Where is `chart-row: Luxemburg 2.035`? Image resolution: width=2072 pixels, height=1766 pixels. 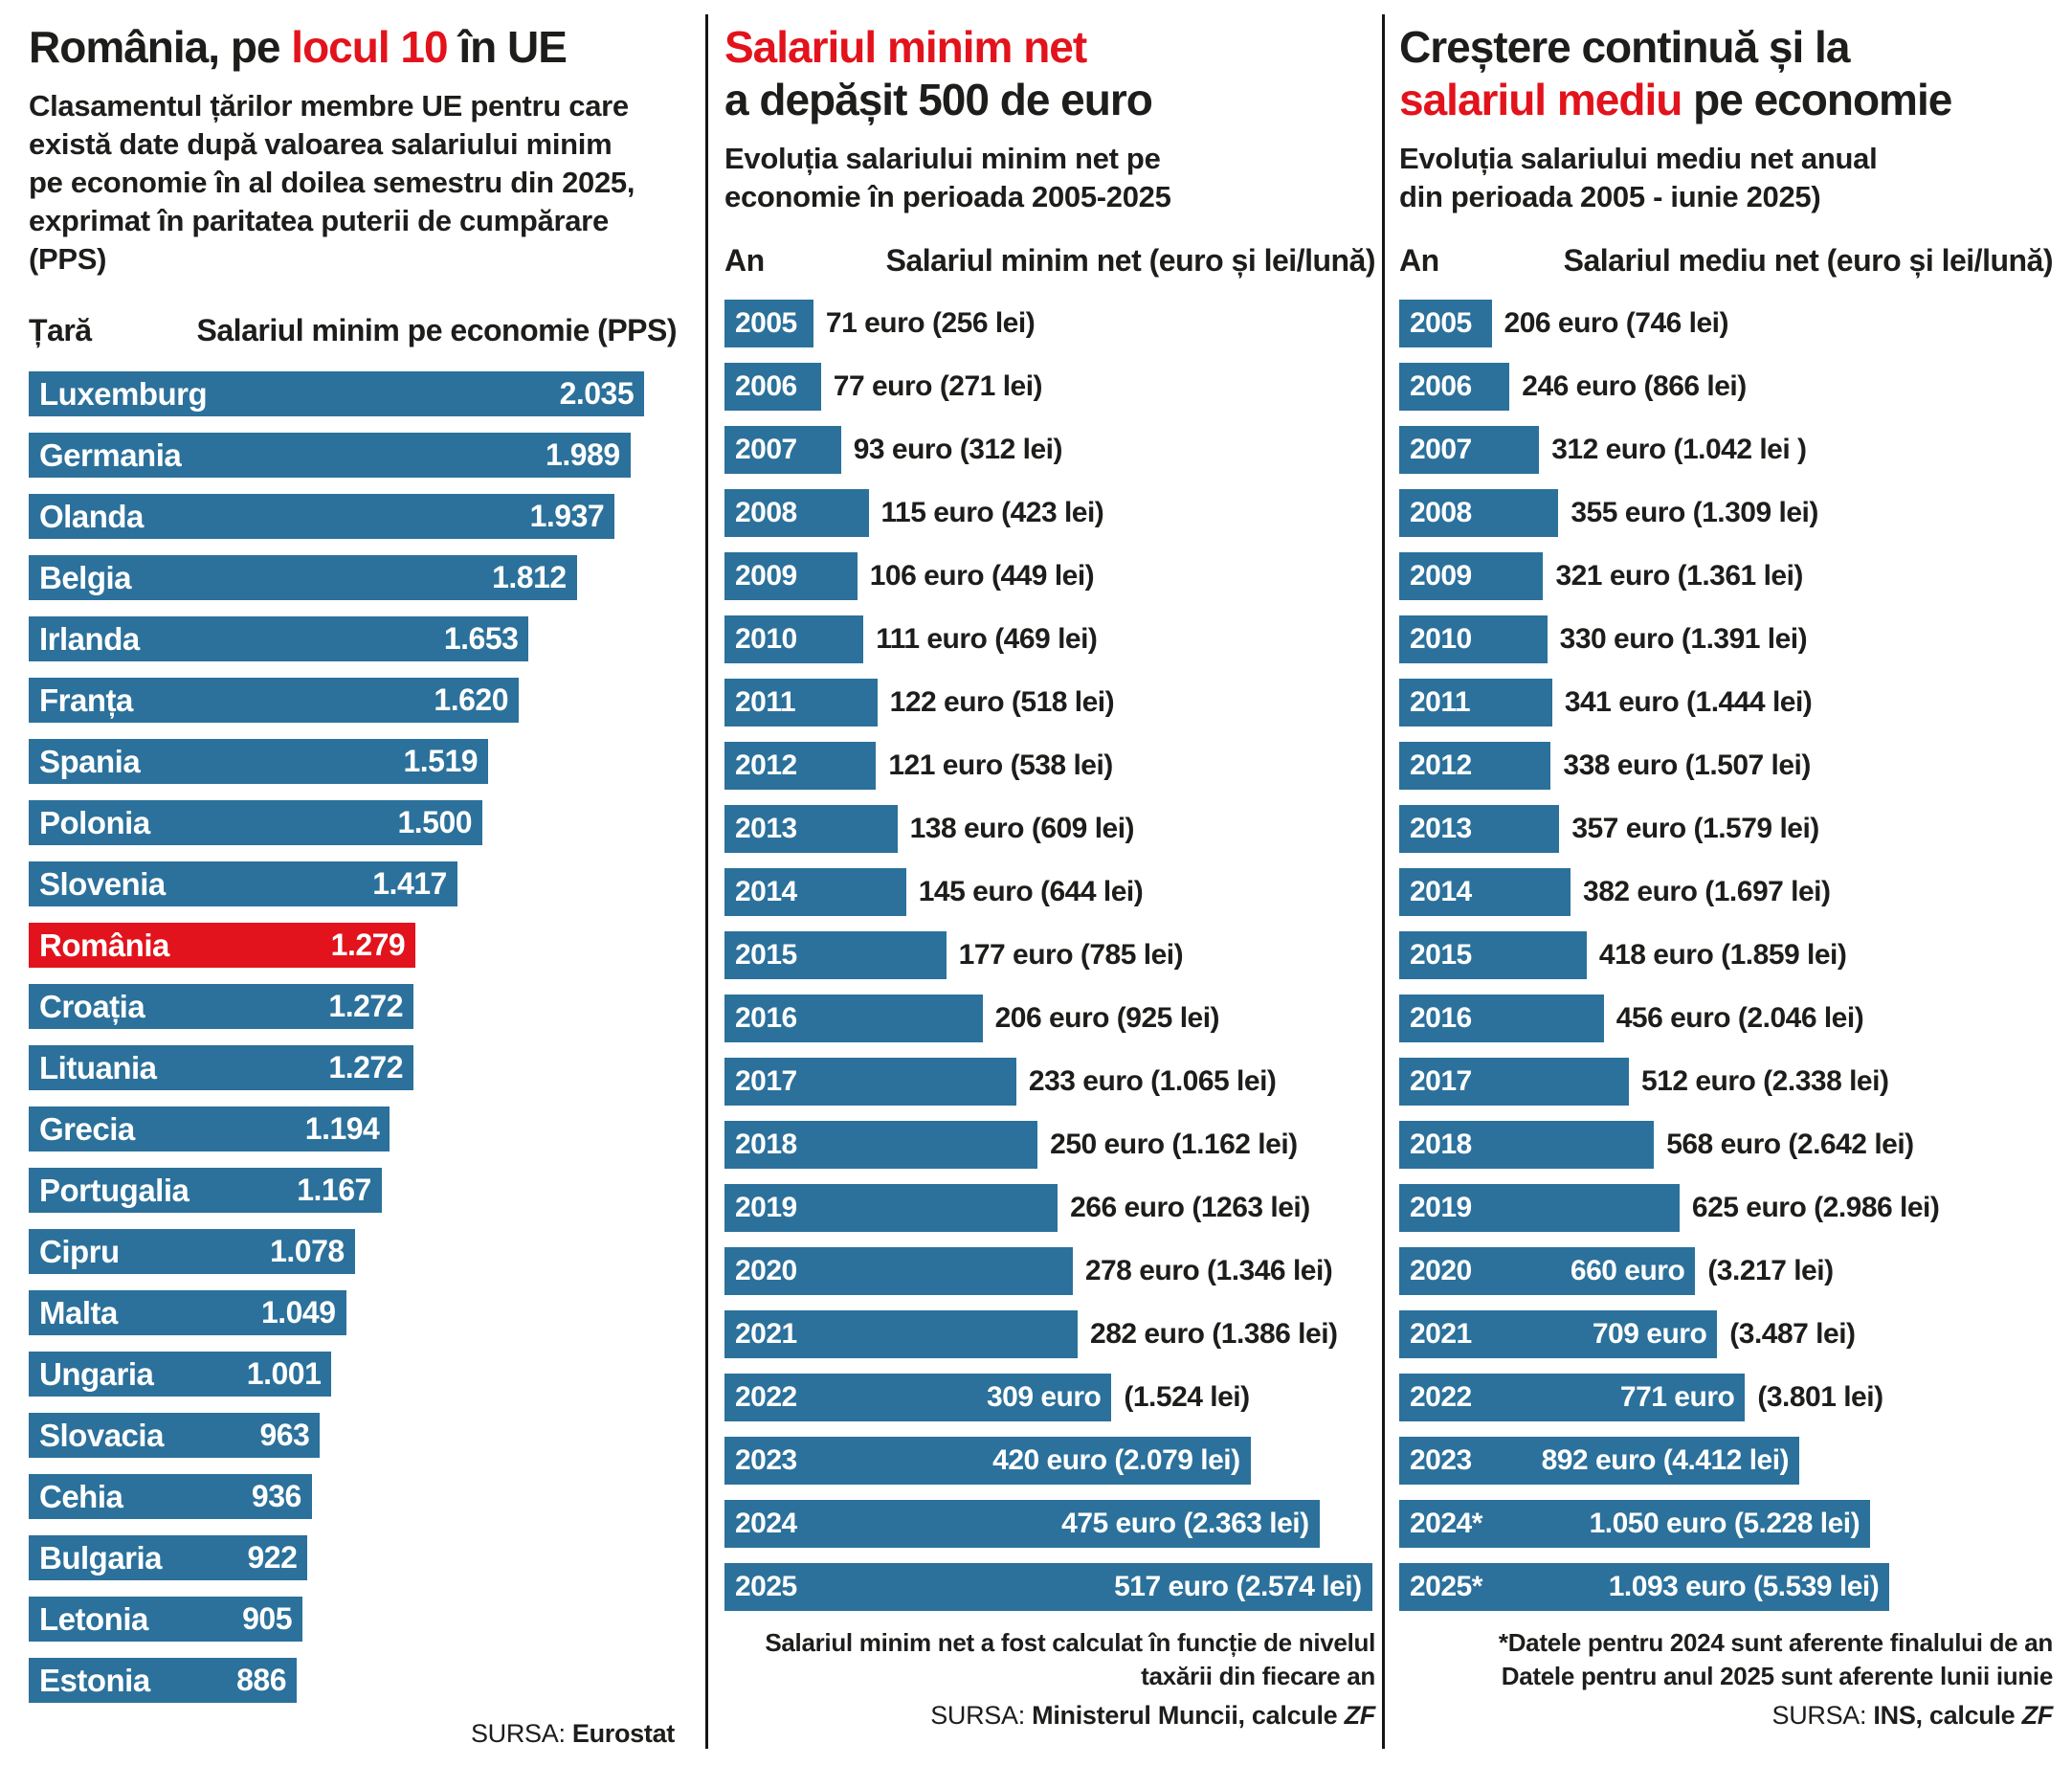
chart-row: Luxemburg 2.035 is located at coordinates (353, 393).